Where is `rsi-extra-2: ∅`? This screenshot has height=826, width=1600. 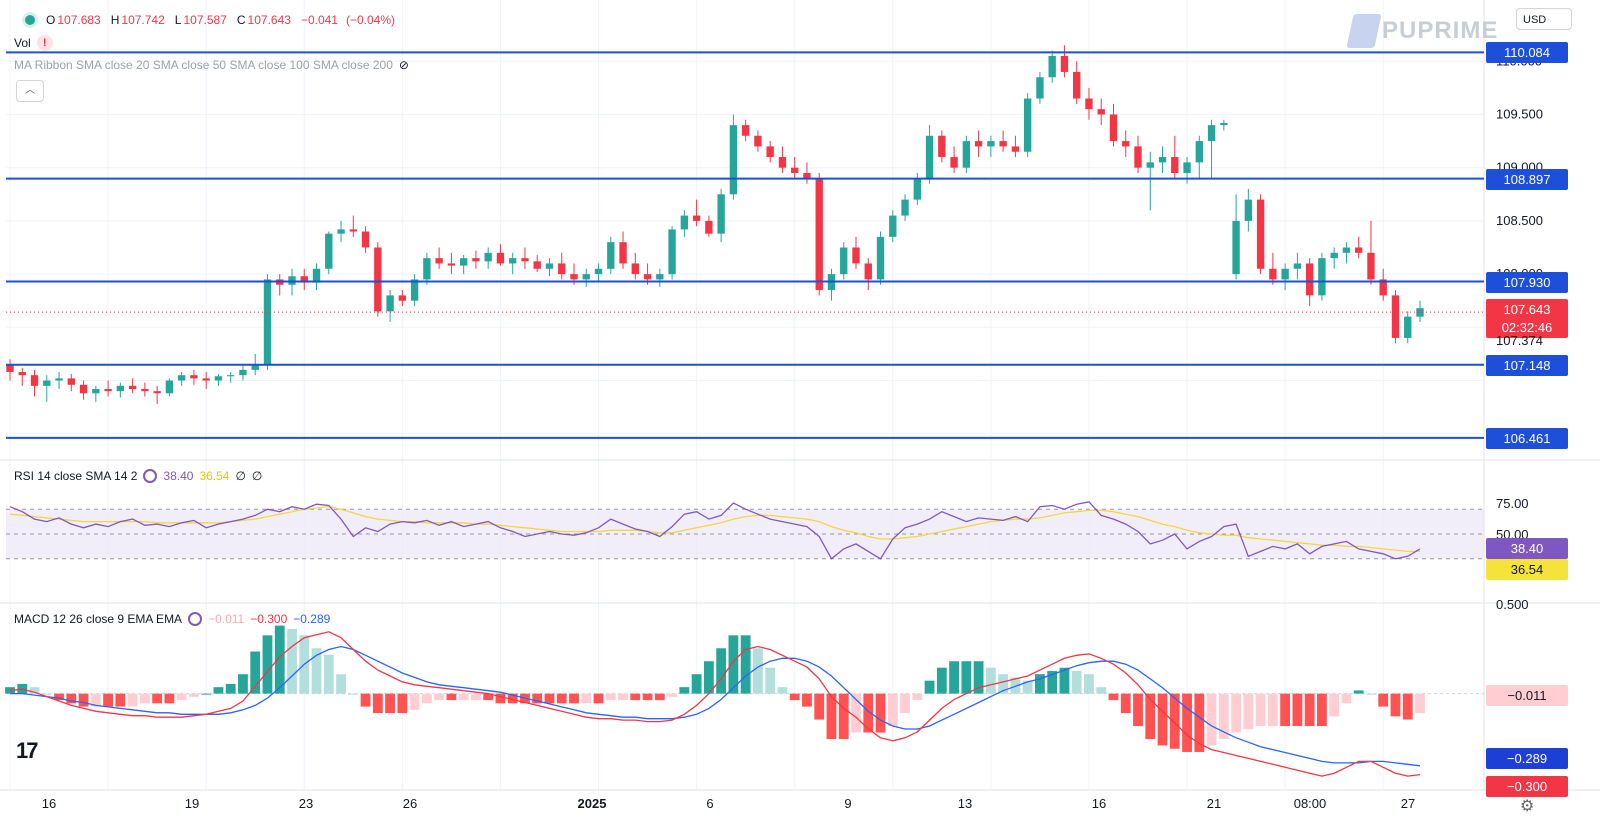 rsi-extra-2: ∅ is located at coordinates (257, 476).